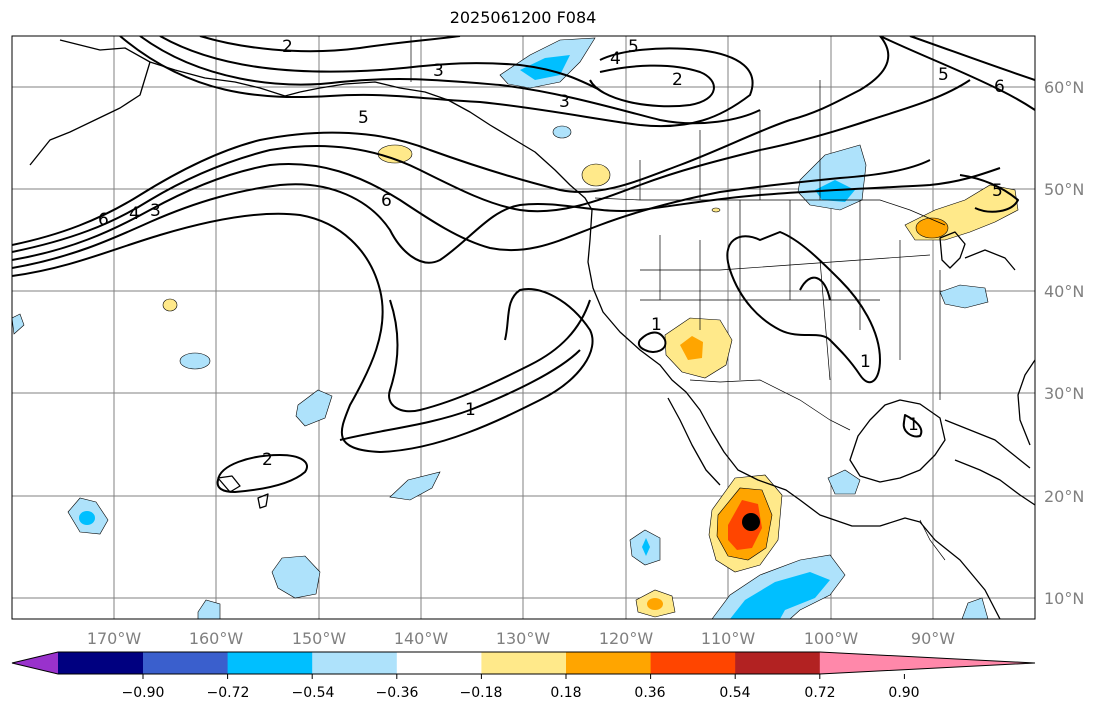  I want to click on longitude-label: 160°W, so click(216, 638).